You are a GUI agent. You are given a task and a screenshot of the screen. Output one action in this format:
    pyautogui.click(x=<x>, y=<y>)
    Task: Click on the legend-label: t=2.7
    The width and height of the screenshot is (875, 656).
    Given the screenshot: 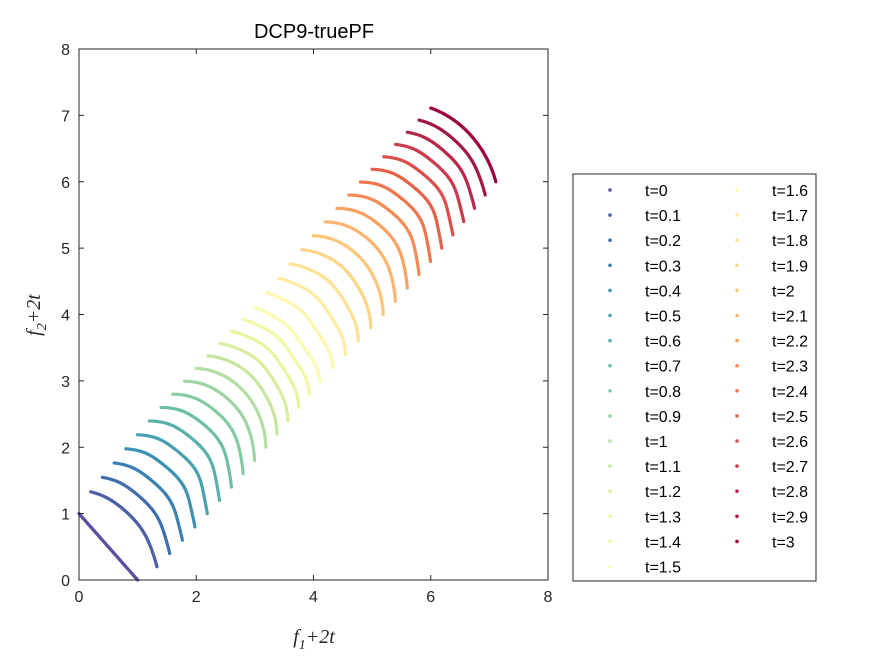 What is the action you would take?
    pyautogui.click(x=790, y=467)
    